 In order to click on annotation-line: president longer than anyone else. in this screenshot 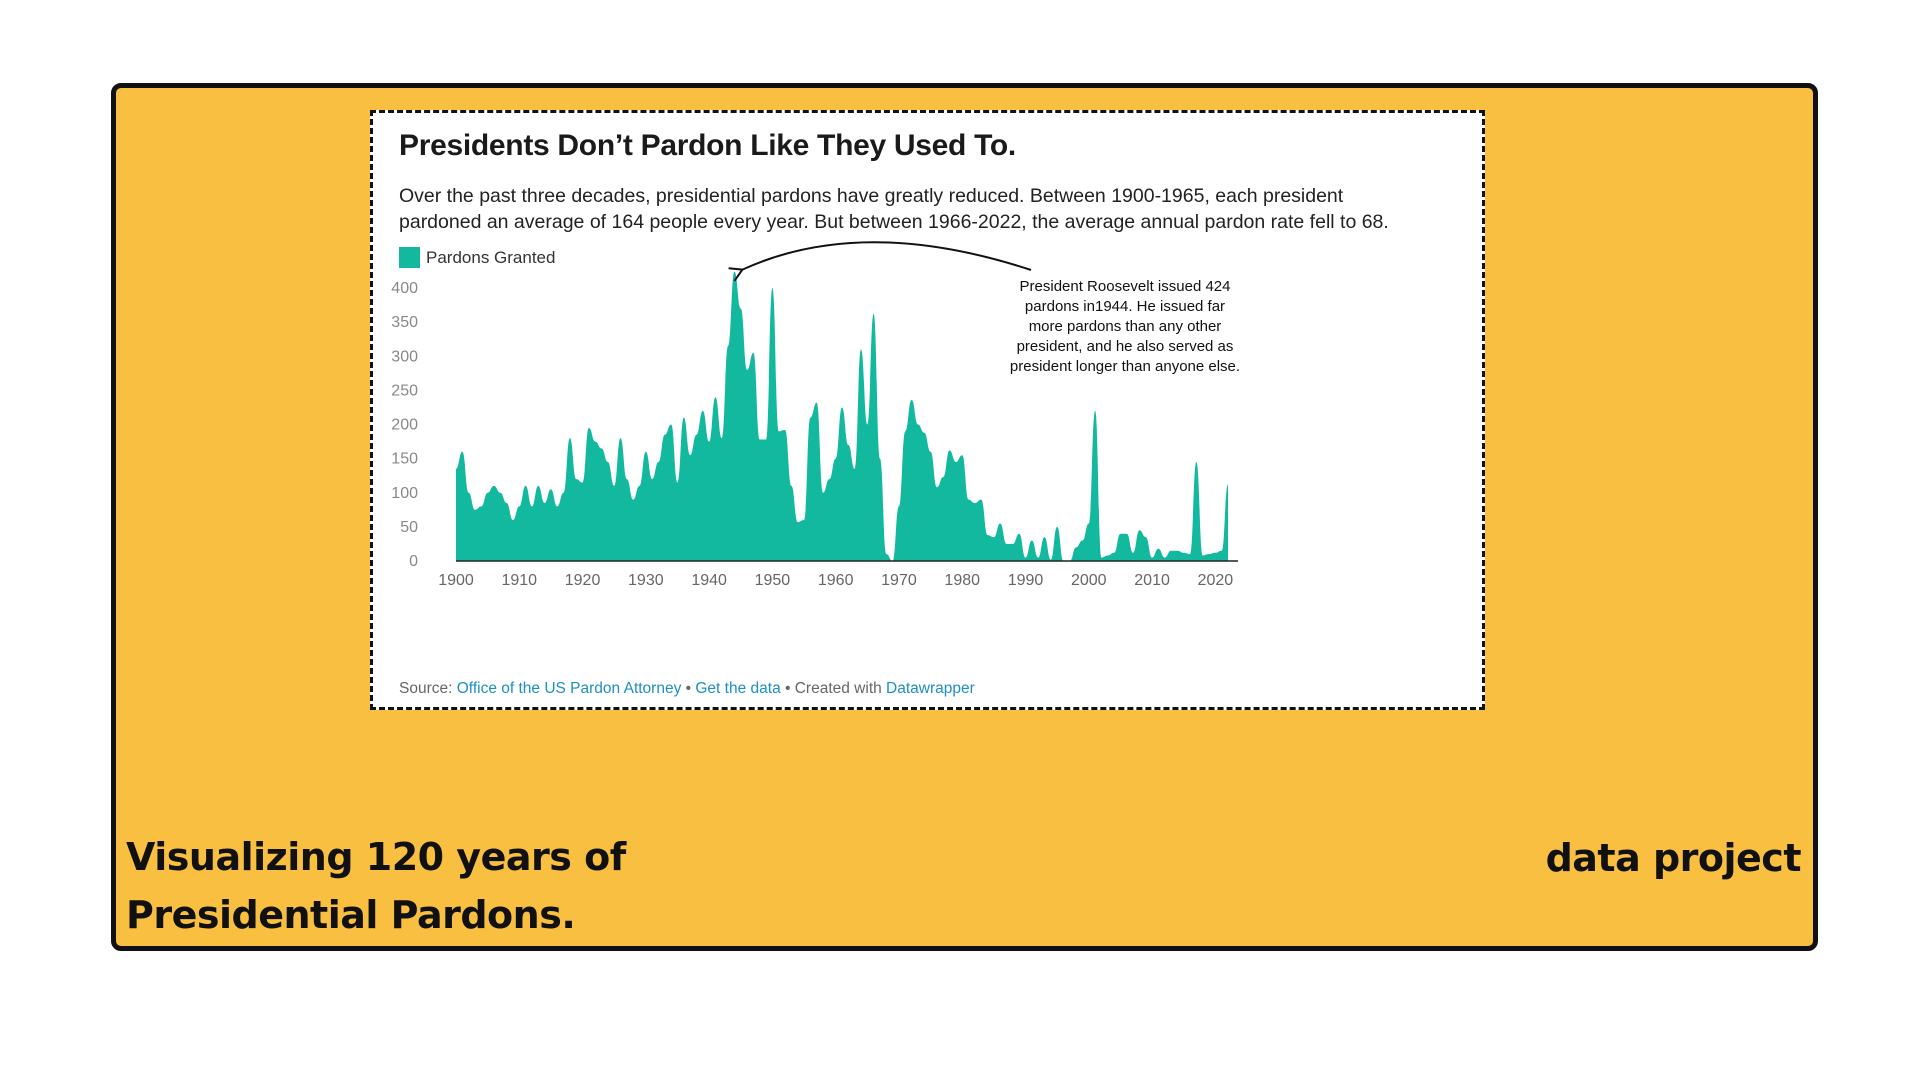, I will do `click(1125, 366)`.